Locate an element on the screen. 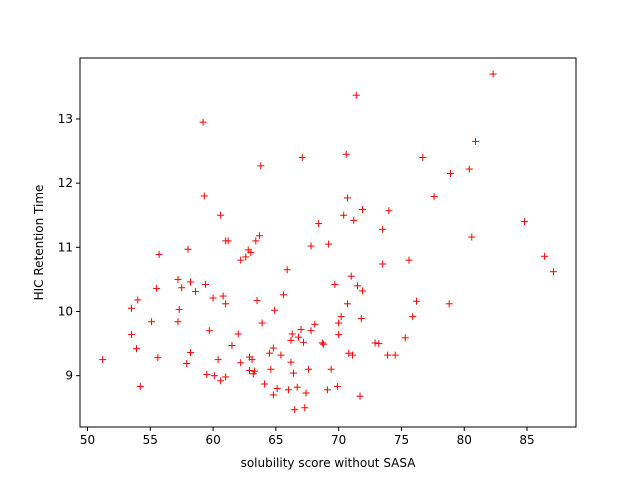 The image size is (640, 480). x-tick-label: 65 is located at coordinates (275, 440).